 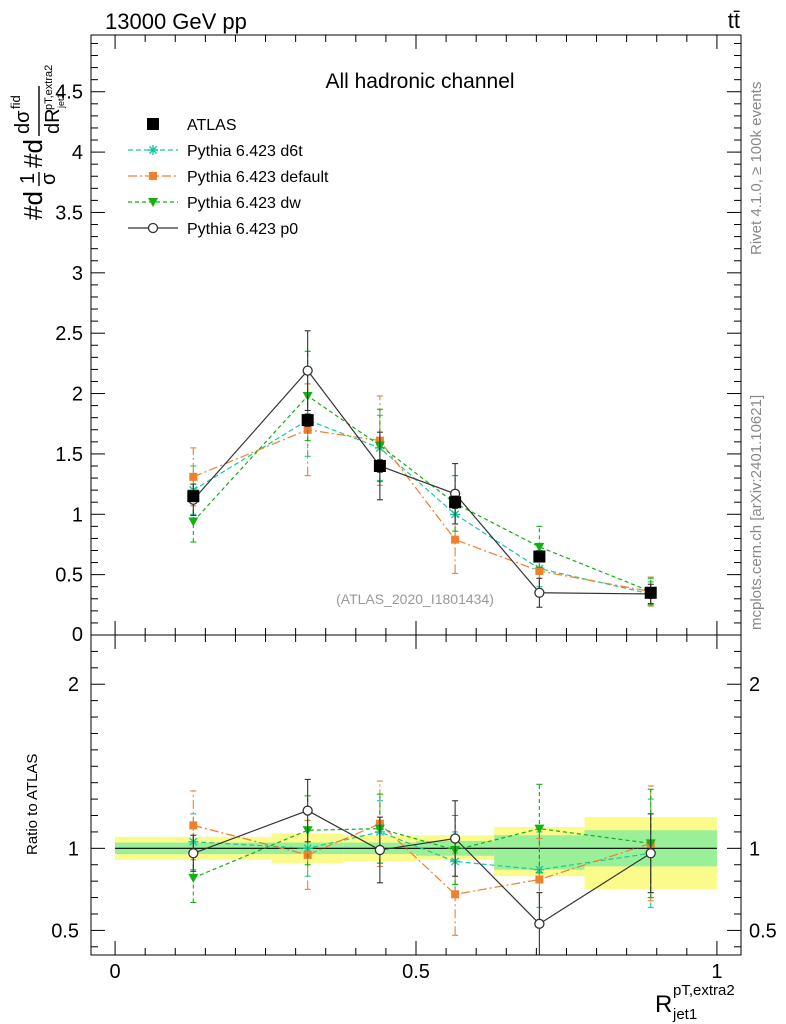 What do you see at coordinates (69, 576) in the screenshot?
I see `main-ytick-label: 0.5` at bounding box center [69, 576].